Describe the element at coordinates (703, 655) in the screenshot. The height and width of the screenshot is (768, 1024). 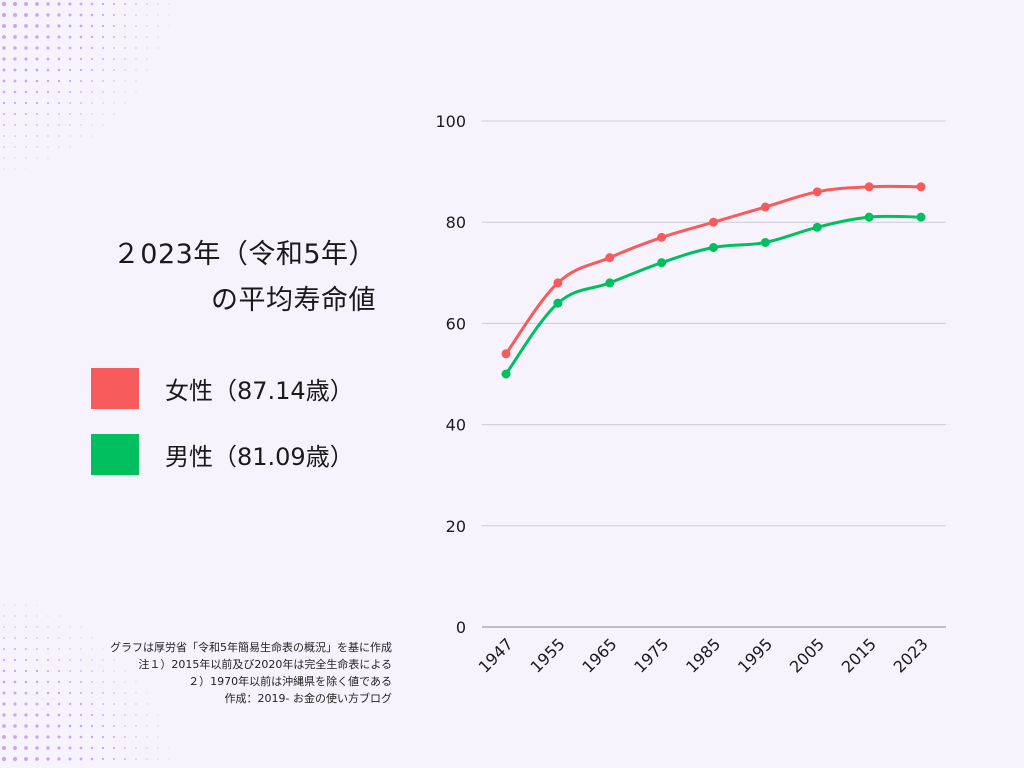
I see `x-tick-label: 1985` at that location.